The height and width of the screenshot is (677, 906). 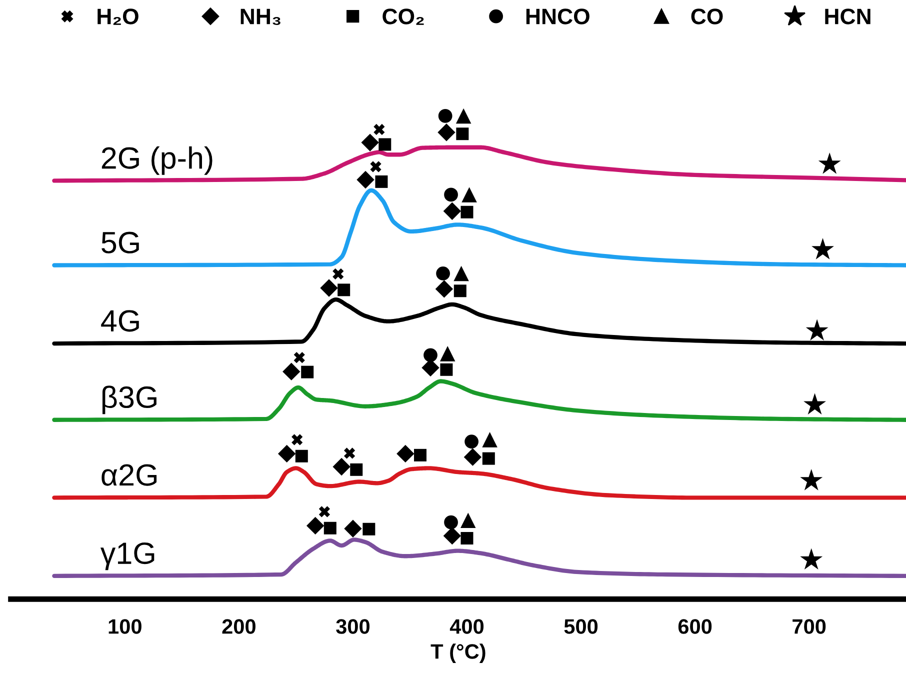 I want to click on x-tick-label: 100, so click(x=125, y=626).